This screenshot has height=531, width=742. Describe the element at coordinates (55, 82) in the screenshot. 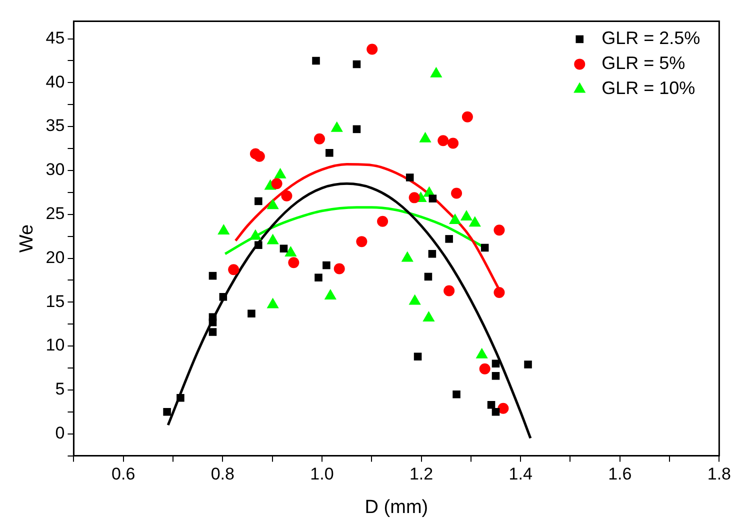

I see `y-tick-label: 40` at that location.